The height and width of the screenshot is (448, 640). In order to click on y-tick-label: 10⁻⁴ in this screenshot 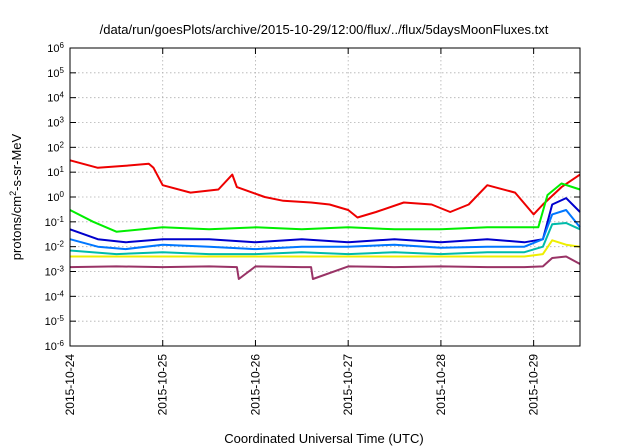, I will do `click(55, 296)`.